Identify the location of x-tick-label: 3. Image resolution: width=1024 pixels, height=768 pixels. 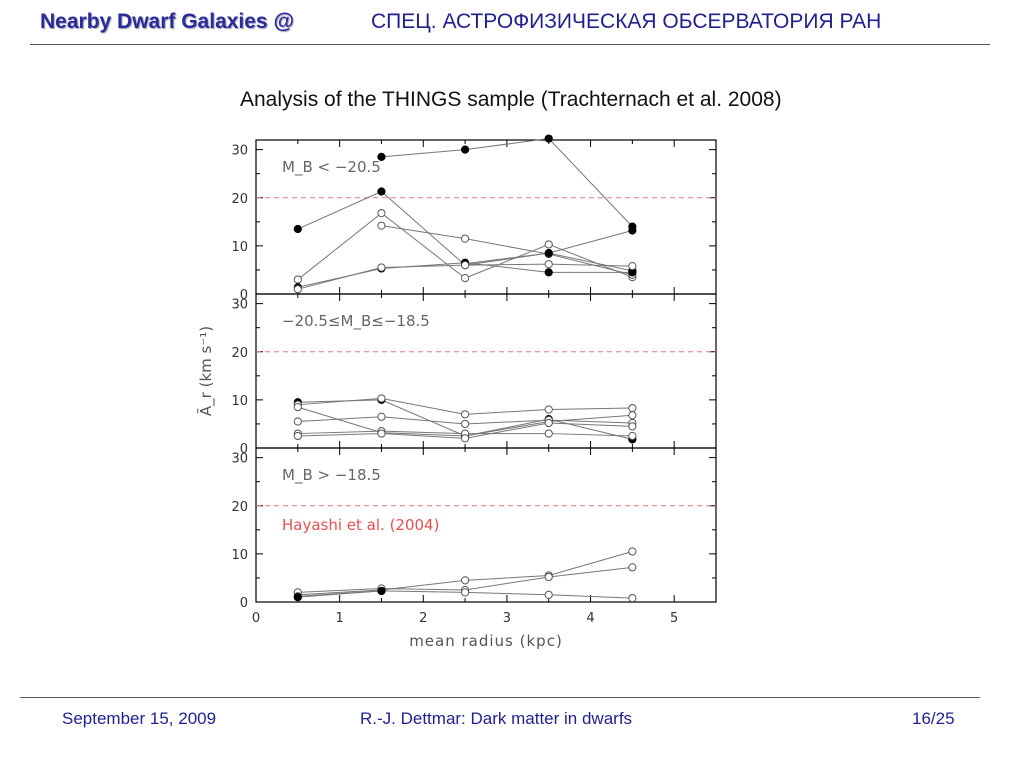
(507, 618).